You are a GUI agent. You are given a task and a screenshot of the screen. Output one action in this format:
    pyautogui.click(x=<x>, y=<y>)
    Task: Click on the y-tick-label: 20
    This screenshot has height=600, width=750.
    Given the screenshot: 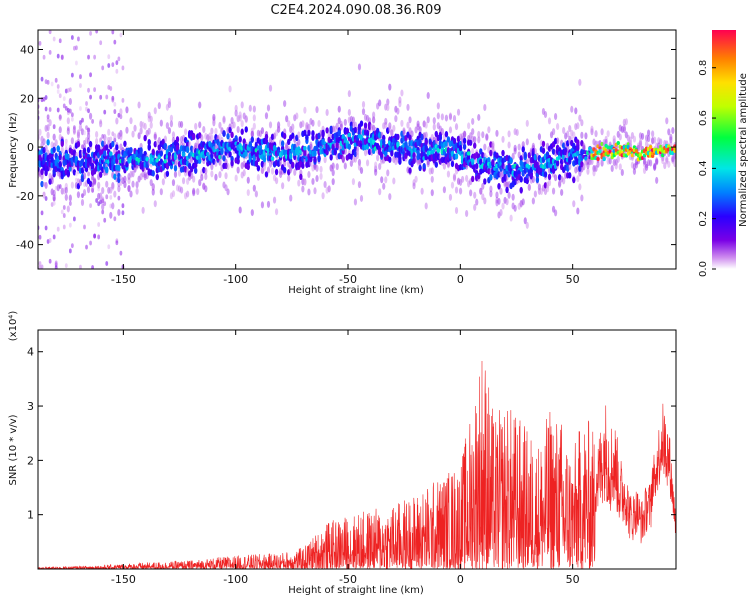 What is the action you would take?
    pyautogui.click(x=27, y=98)
    